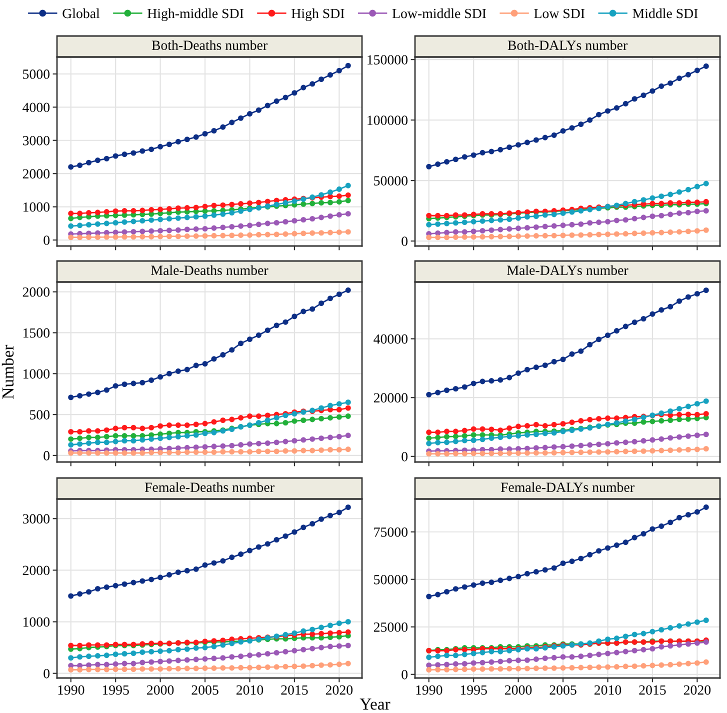 The image size is (727, 713). Describe the element at coordinates (567, 270) in the screenshot. I see `chart-title: Male-DALYs number` at that location.